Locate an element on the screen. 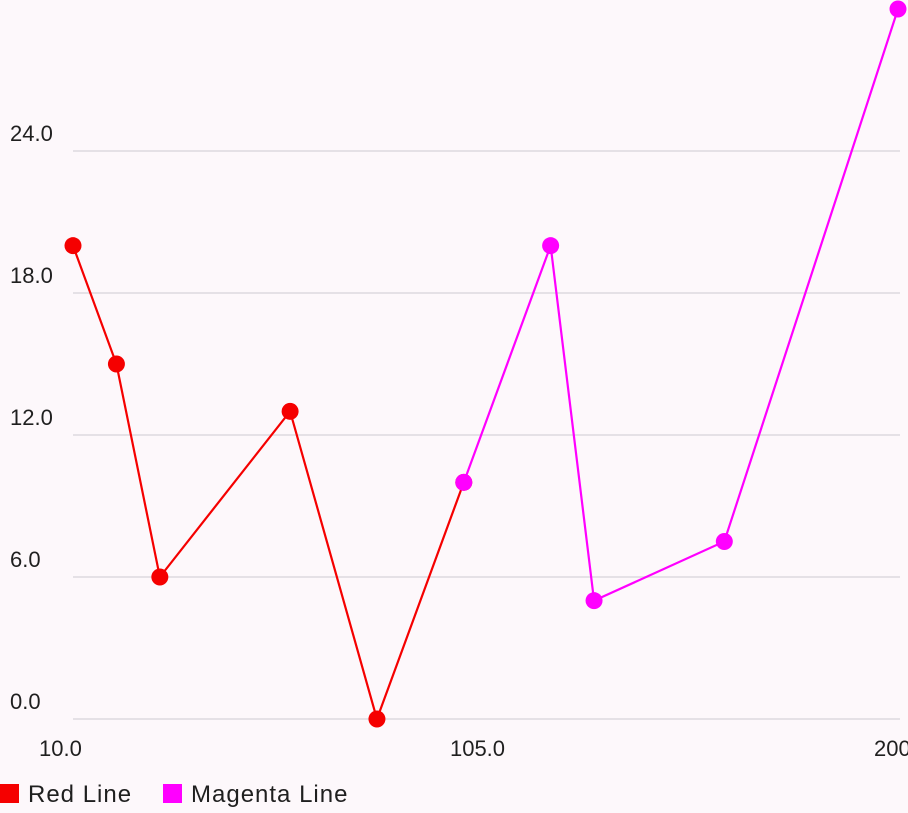 The image size is (908, 813). y-tick-label: 12.0 is located at coordinates (31, 417).